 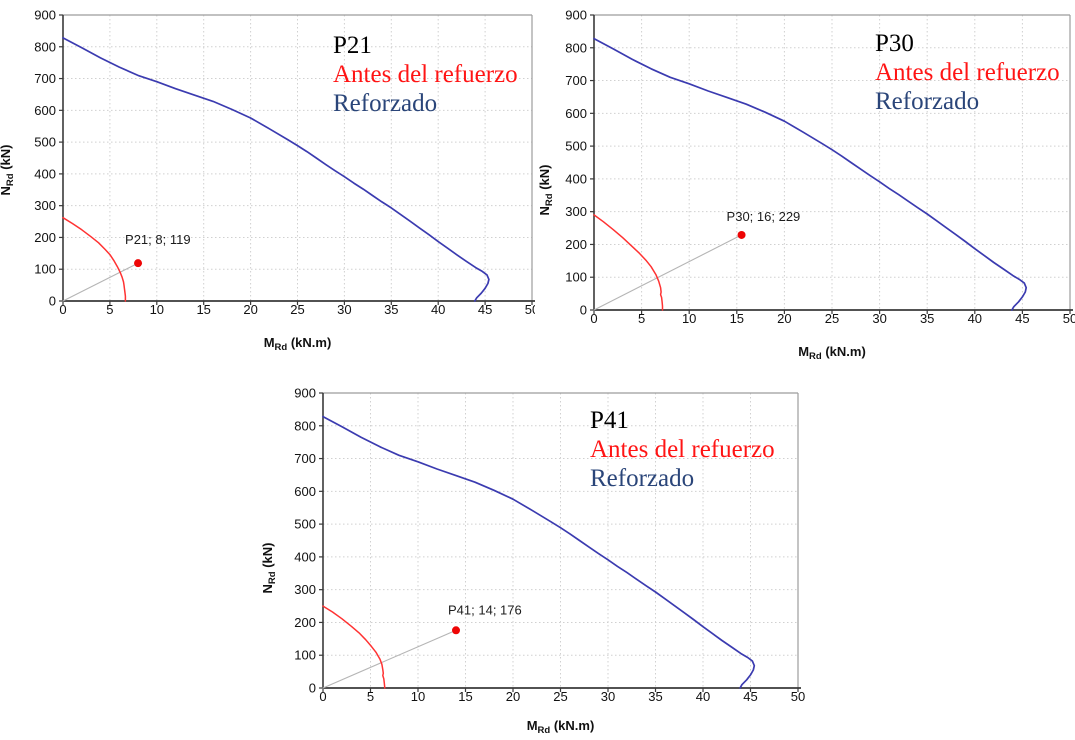 I want to click on legend-p41: P41 Antes del refuerzo Reforzado, so click(x=682, y=449).